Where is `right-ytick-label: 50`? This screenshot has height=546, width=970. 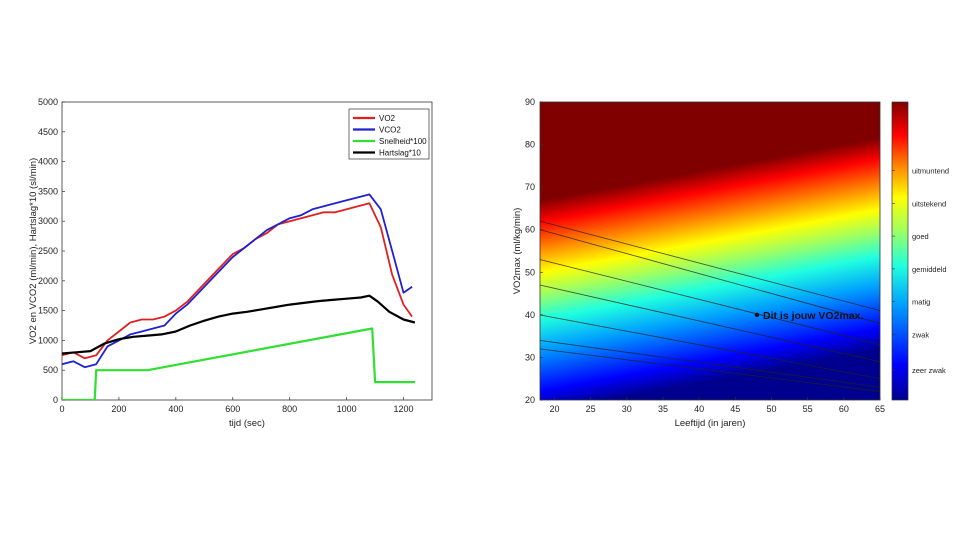
right-ytick-label: 50 is located at coordinates (530, 272).